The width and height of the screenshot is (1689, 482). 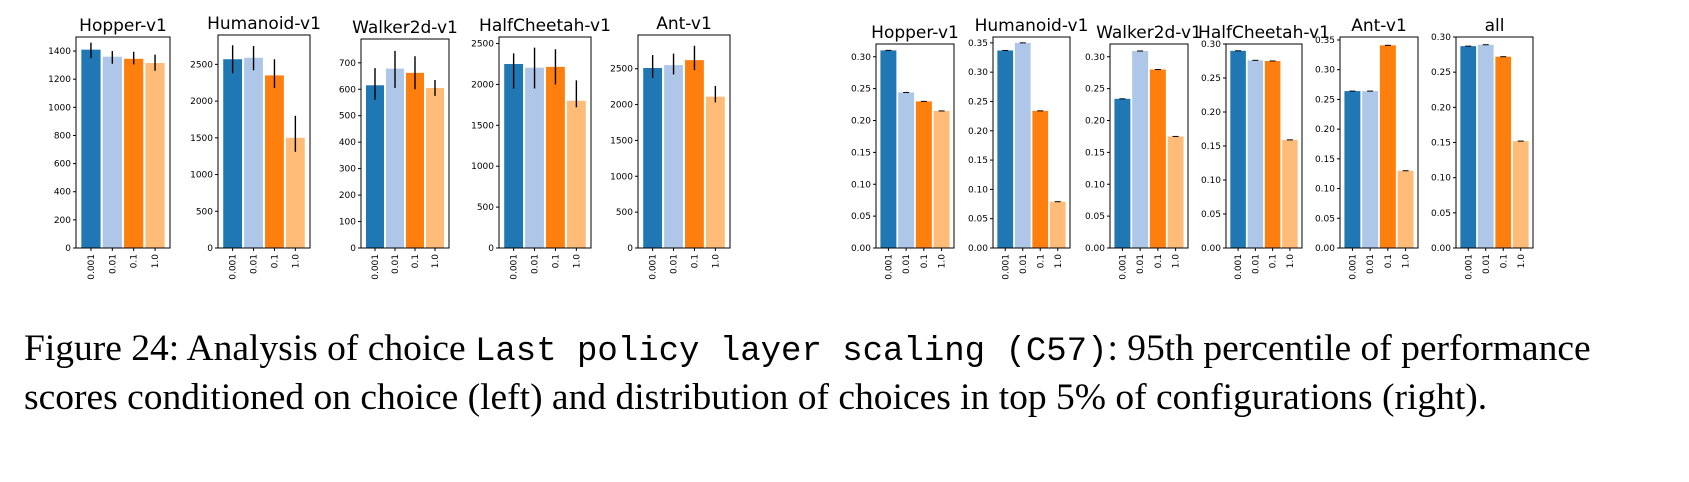 What do you see at coordinates (1264, 33) in the screenshot?
I see `chart-title: HalfCheetah-v1` at bounding box center [1264, 33].